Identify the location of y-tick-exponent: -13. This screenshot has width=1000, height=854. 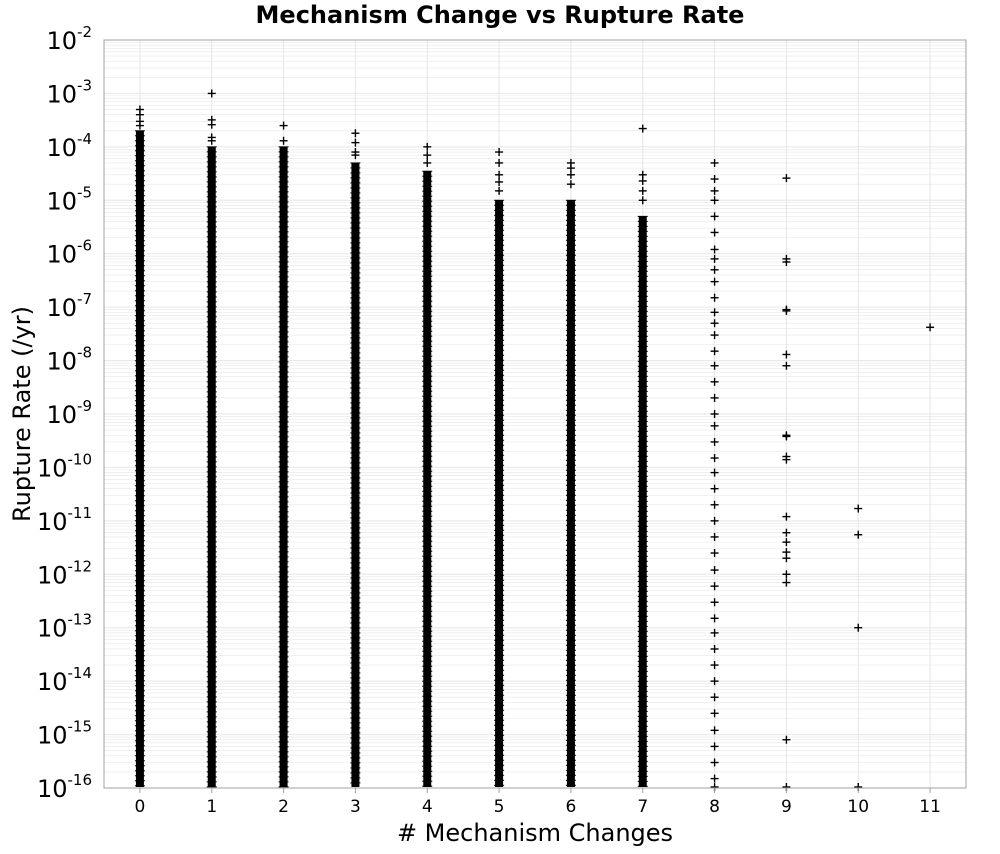
(80, 620).